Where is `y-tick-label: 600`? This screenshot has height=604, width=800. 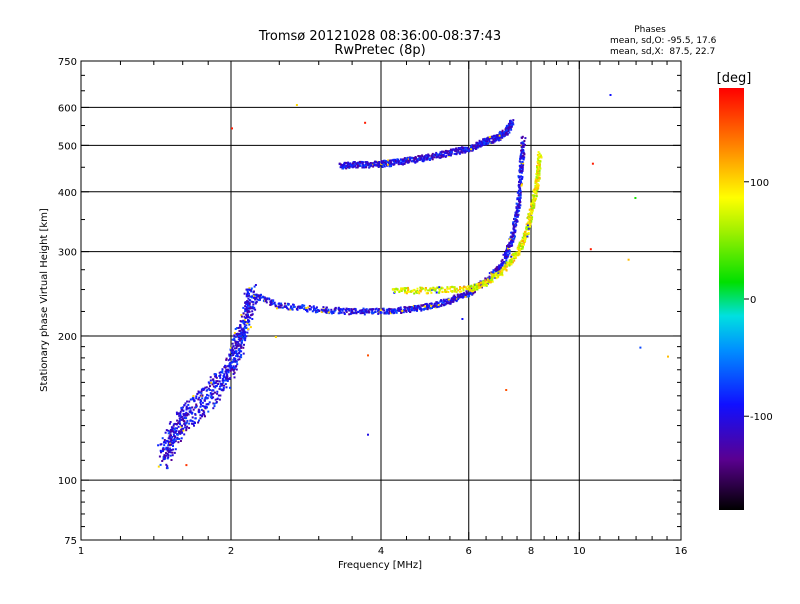
y-tick-label: 600 is located at coordinates (67, 108).